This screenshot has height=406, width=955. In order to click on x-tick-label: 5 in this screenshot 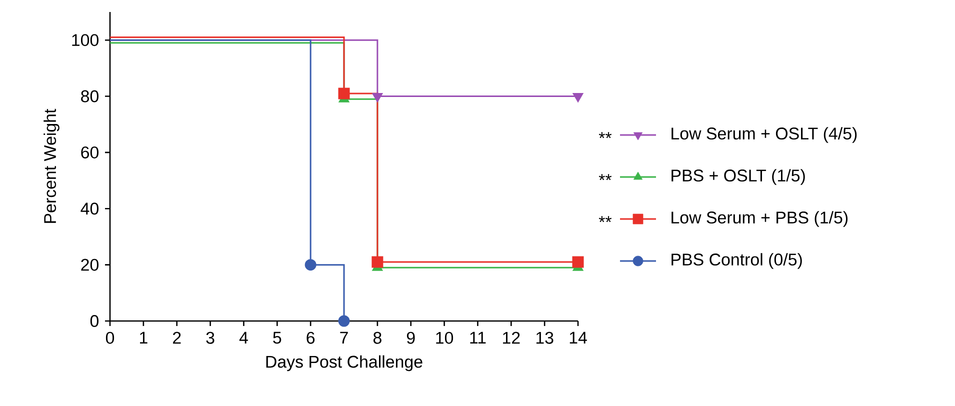, I will do `click(277, 338)`.